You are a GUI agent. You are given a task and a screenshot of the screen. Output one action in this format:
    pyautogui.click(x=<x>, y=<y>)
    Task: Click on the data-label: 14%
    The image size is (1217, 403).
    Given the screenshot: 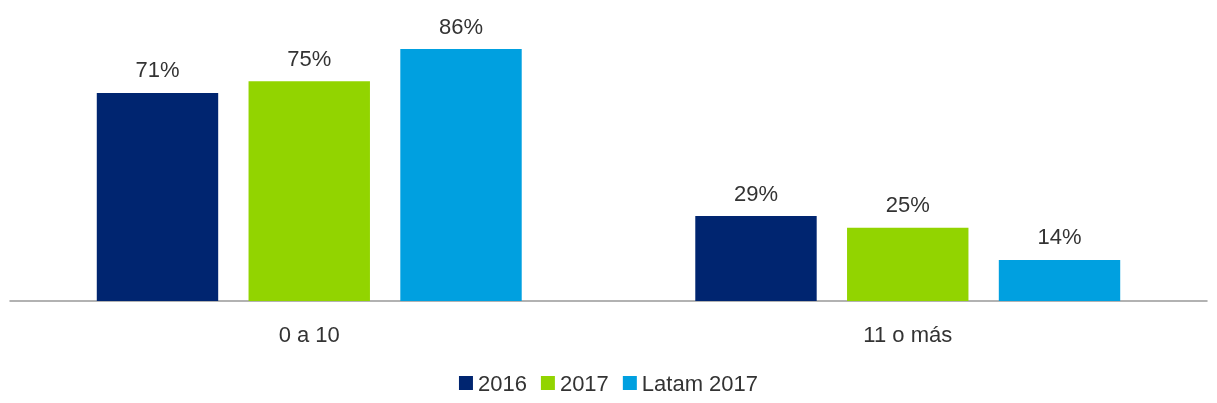 What is the action you would take?
    pyautogui.click(x=1059, y=237)
    